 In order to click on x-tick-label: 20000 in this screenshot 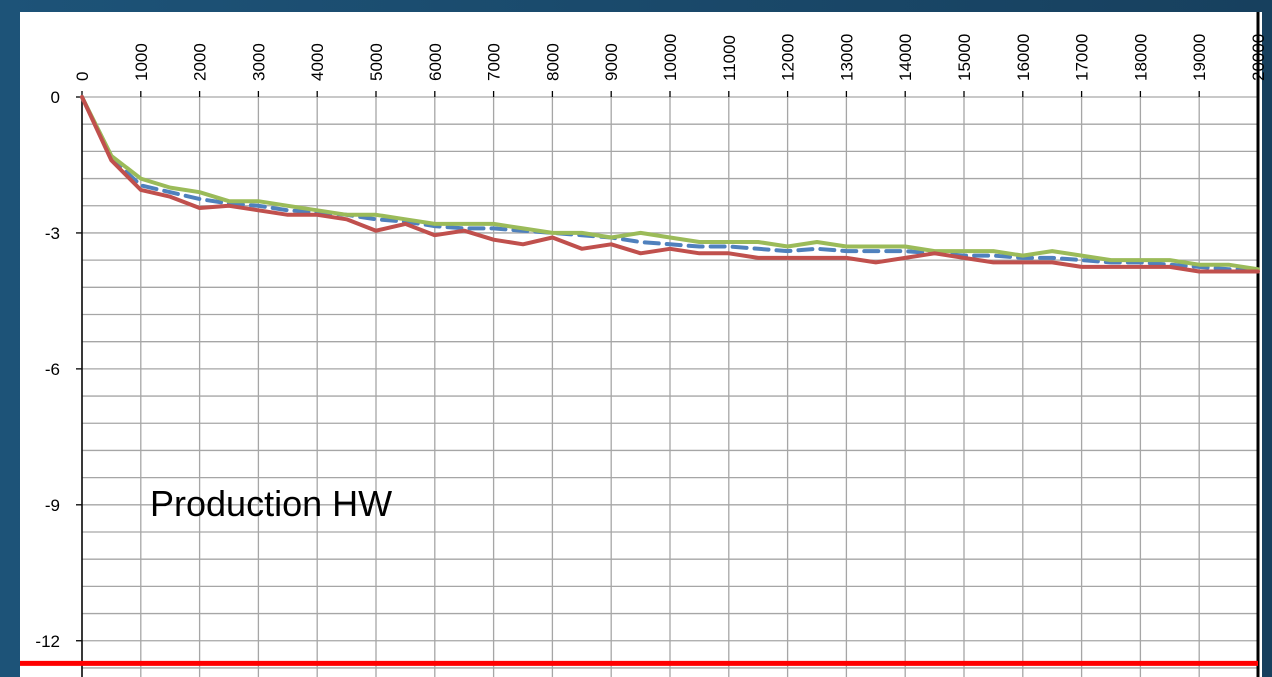, I will do `click(1258, 57)`.